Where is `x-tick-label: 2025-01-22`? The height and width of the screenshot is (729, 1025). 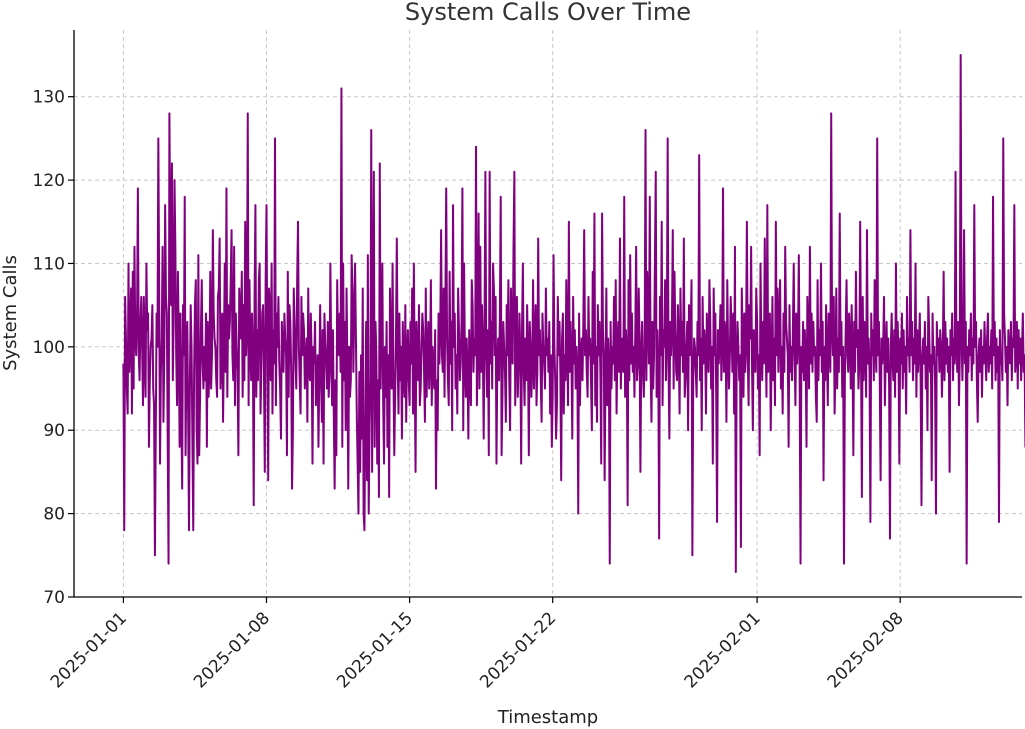 x-tick-label: 2025-01-22 is located at coordinates (518, 650).